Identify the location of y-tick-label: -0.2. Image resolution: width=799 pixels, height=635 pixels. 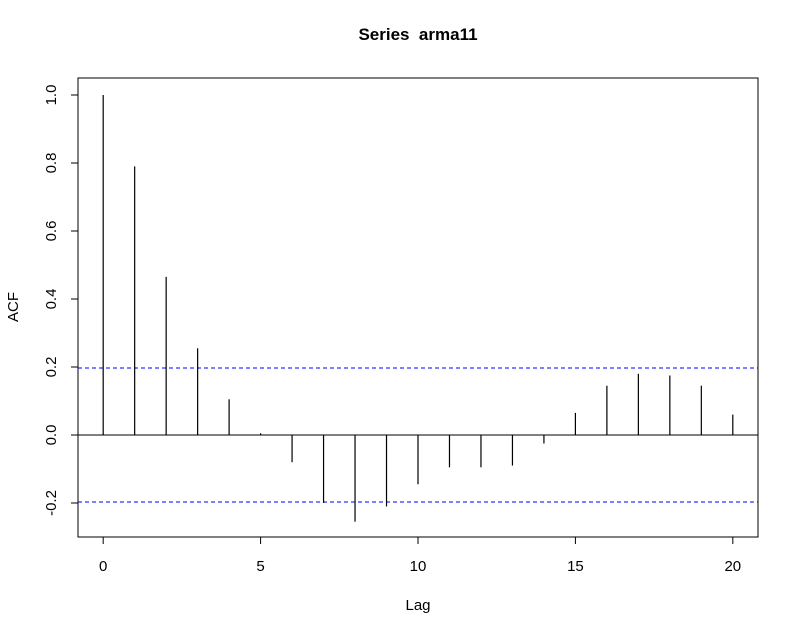
(51, 503).